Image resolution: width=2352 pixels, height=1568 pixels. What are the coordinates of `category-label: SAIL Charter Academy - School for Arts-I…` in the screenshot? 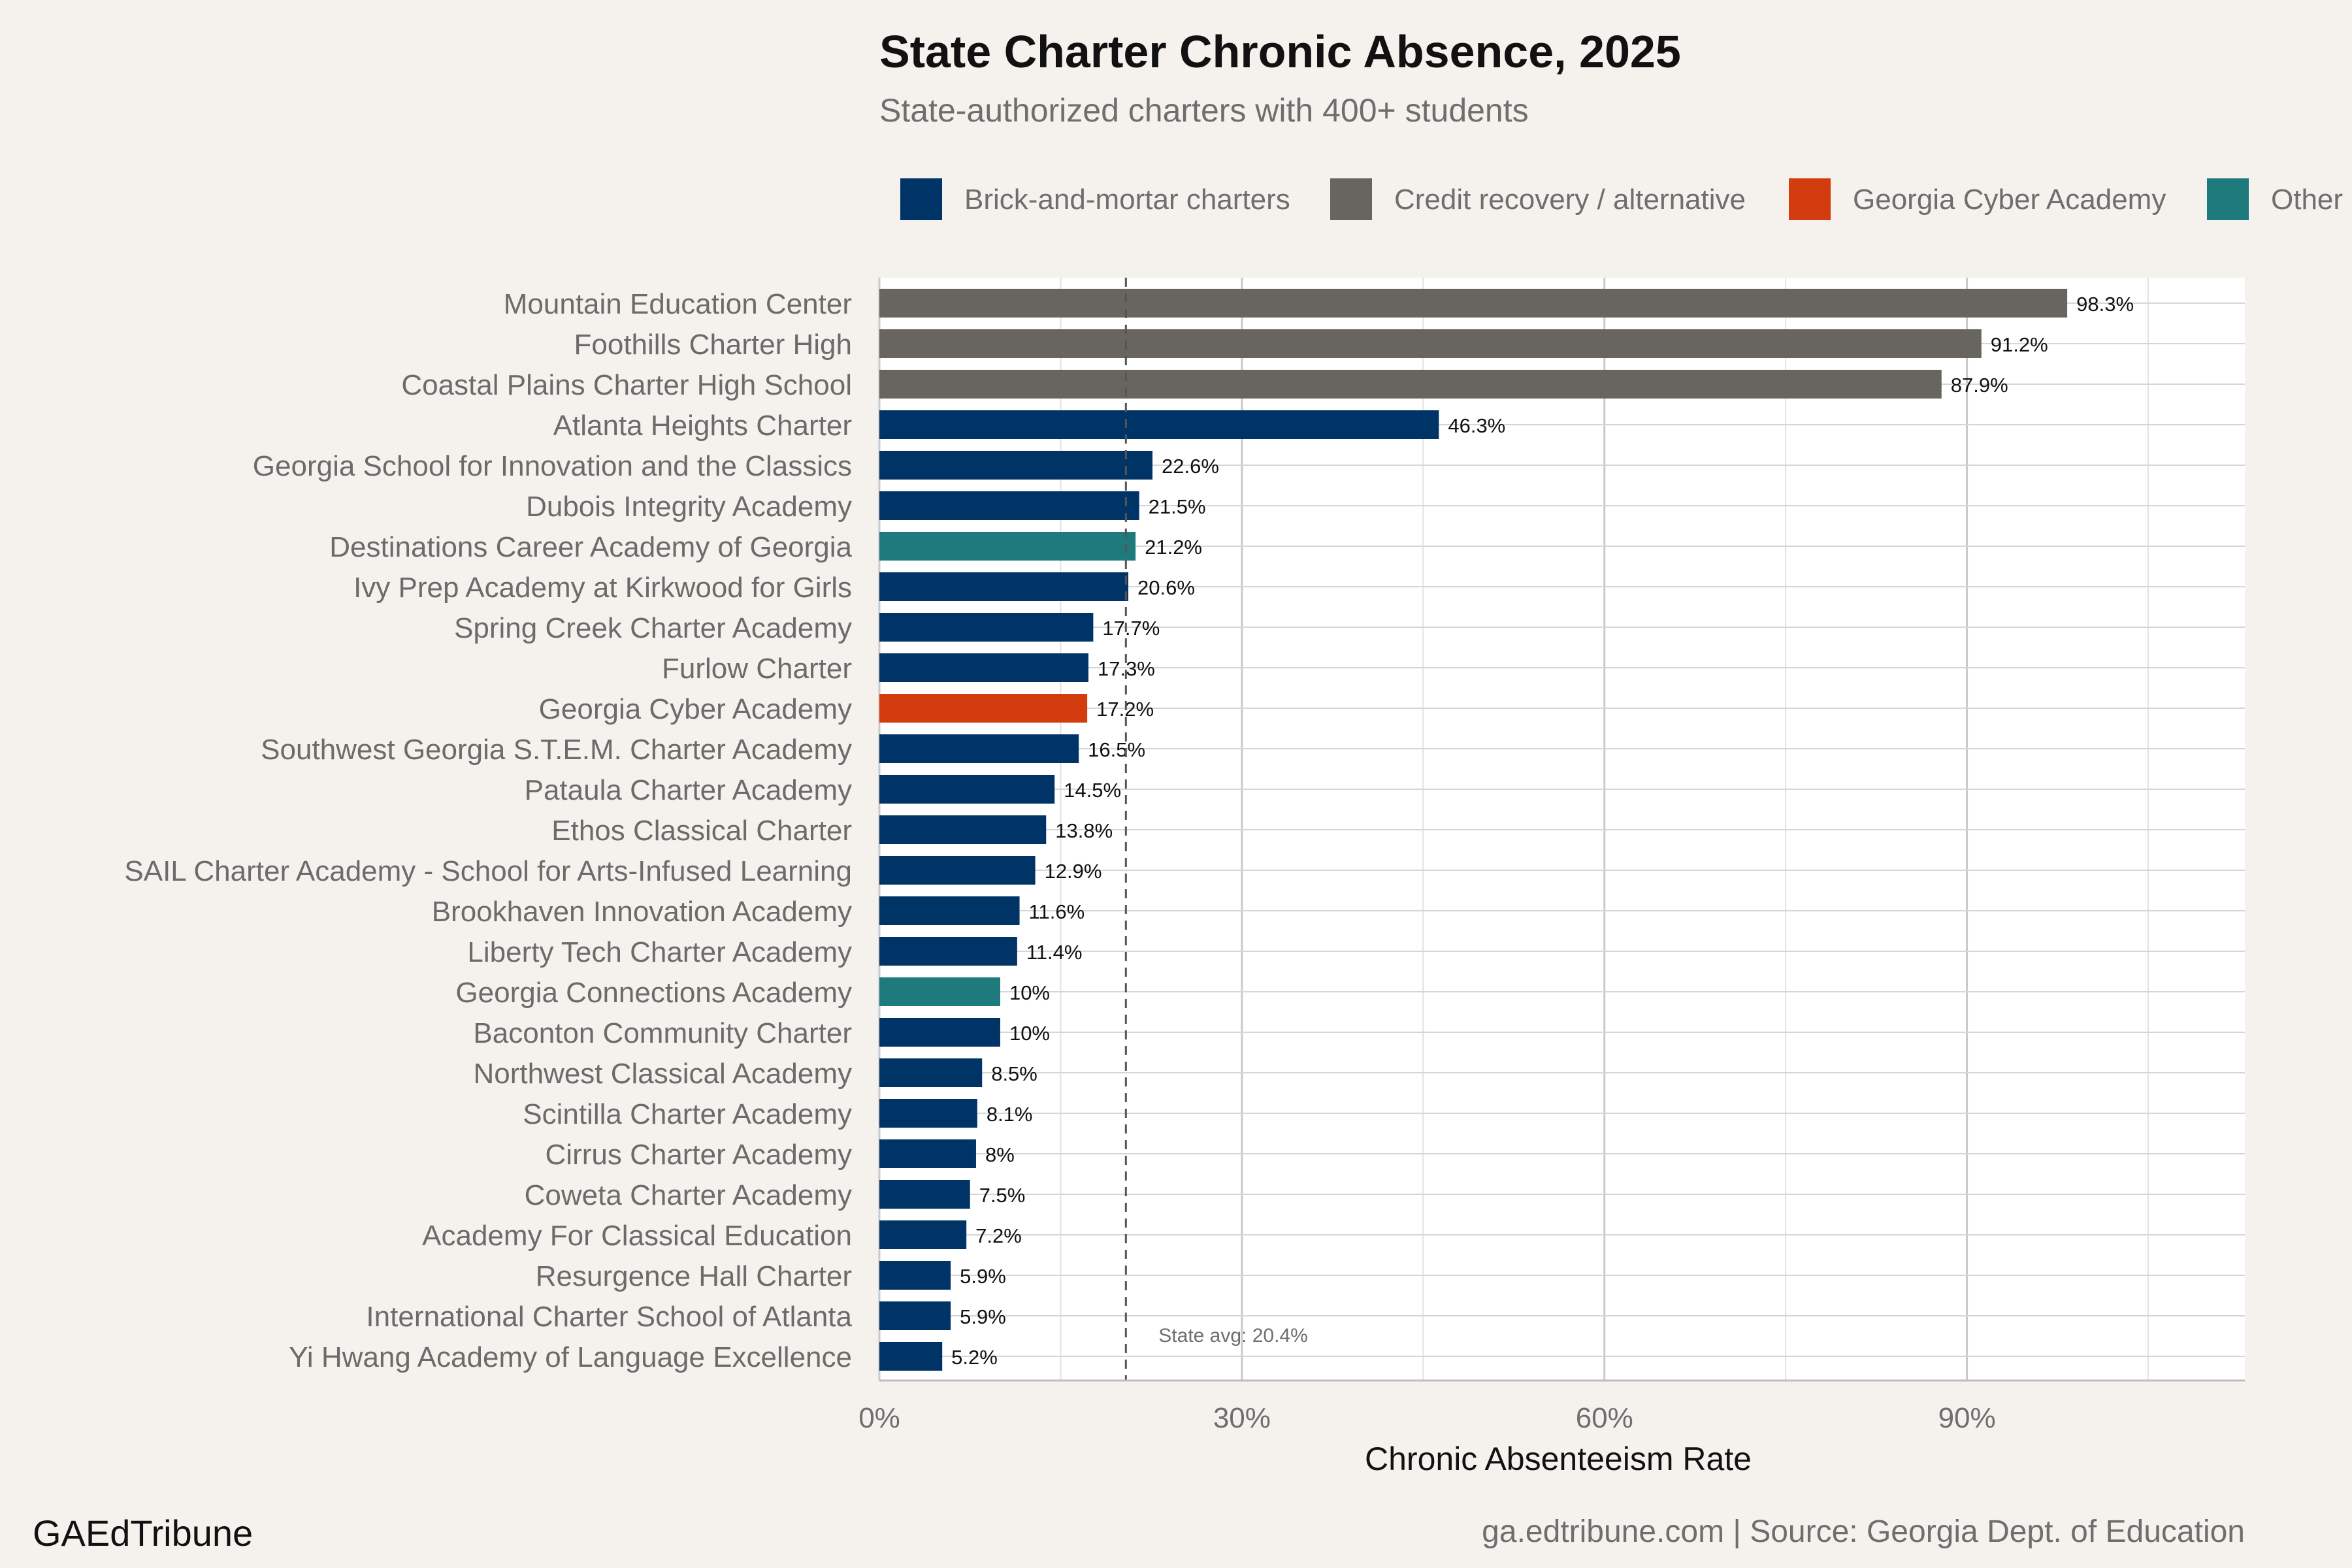 It's located at (488, 871).